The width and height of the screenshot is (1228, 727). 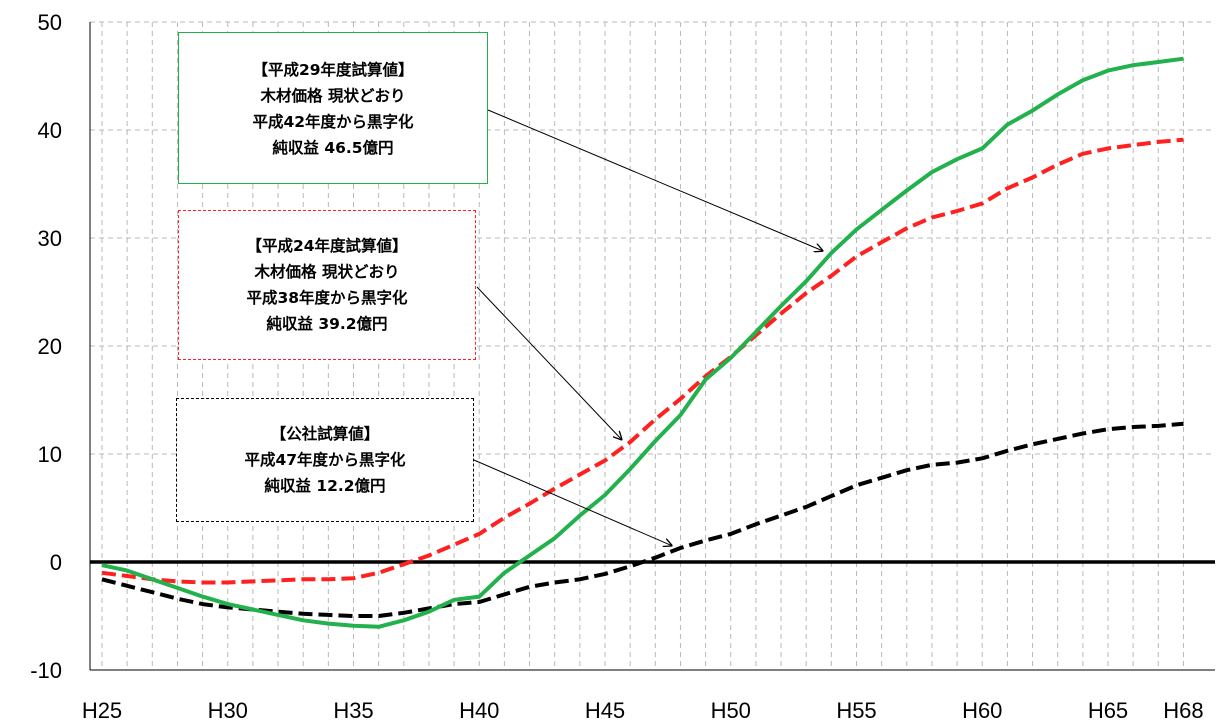 I want to click on y-tick-label: 40, so click(x=50, y=130).